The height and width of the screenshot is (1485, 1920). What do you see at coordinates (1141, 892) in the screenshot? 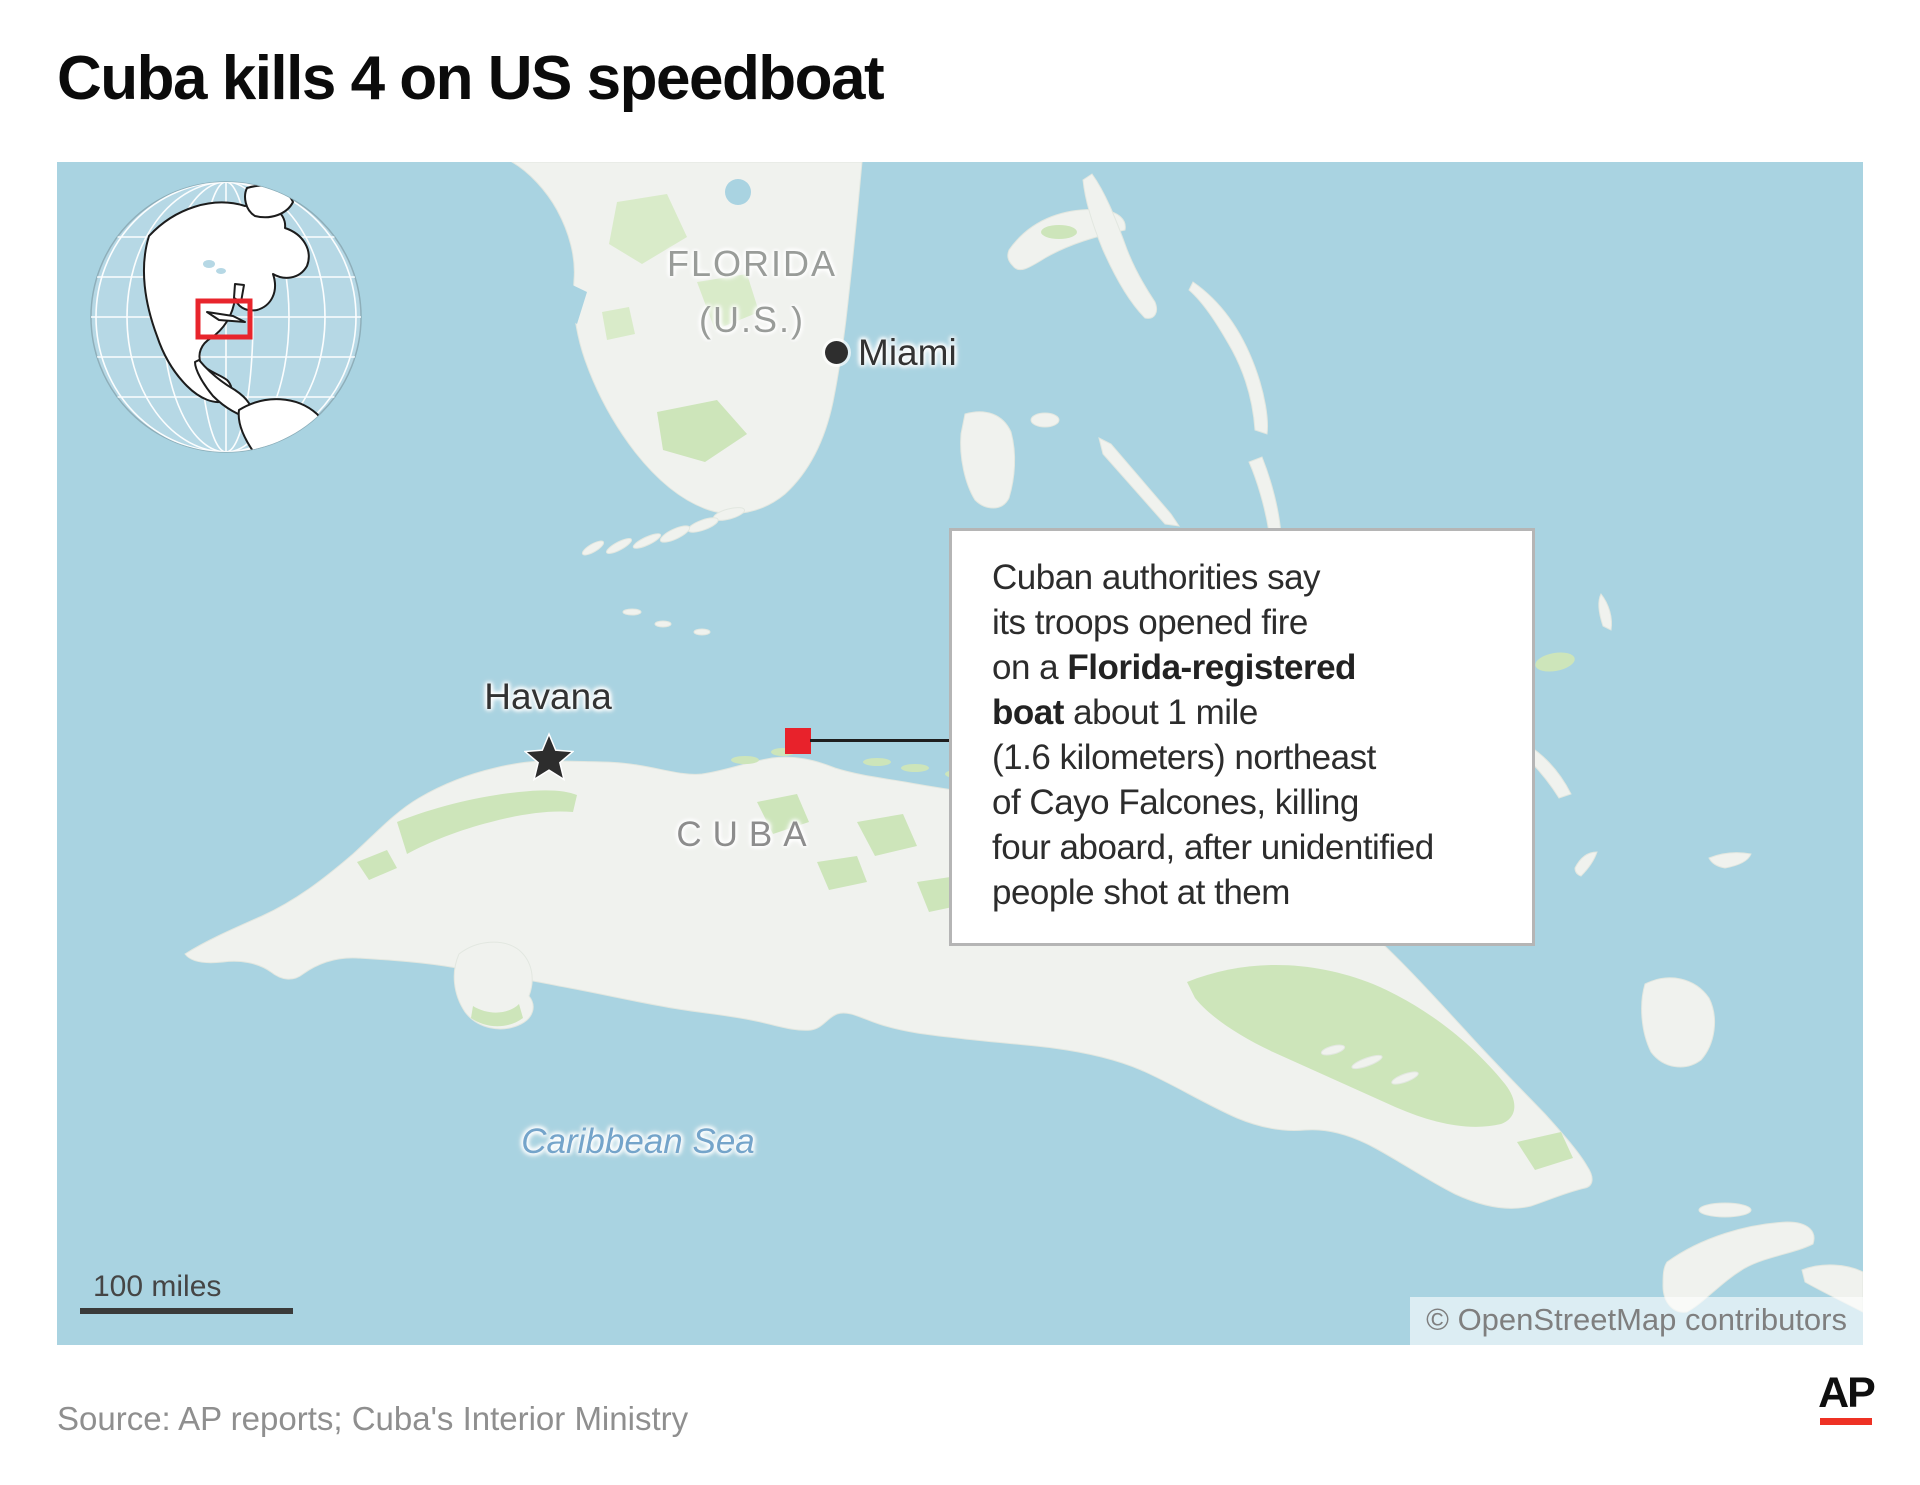
I see `callout-text-line: people shot at them` at bounding box center [1141, 892].